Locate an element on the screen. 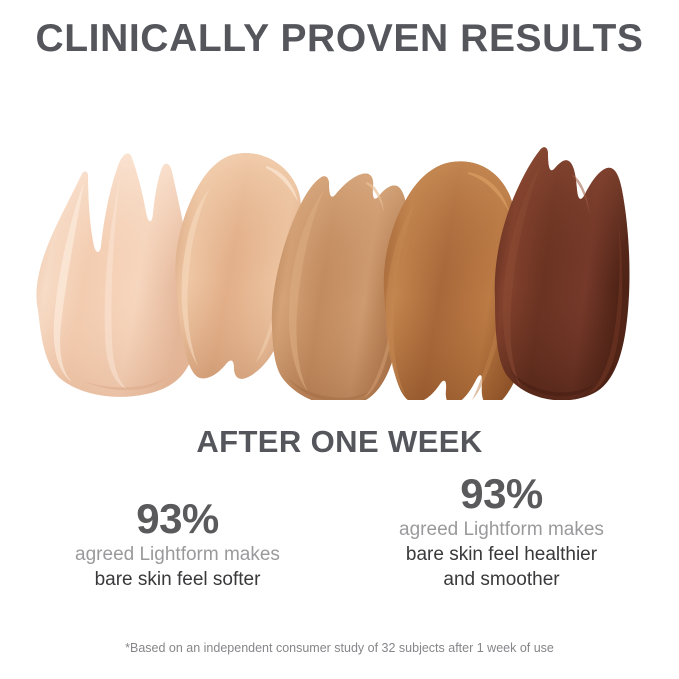 The height and width of the screenshot is (679, 679). page-title: CLINICALLY PROVEN RESULTS is located at coordinates (339, 38).